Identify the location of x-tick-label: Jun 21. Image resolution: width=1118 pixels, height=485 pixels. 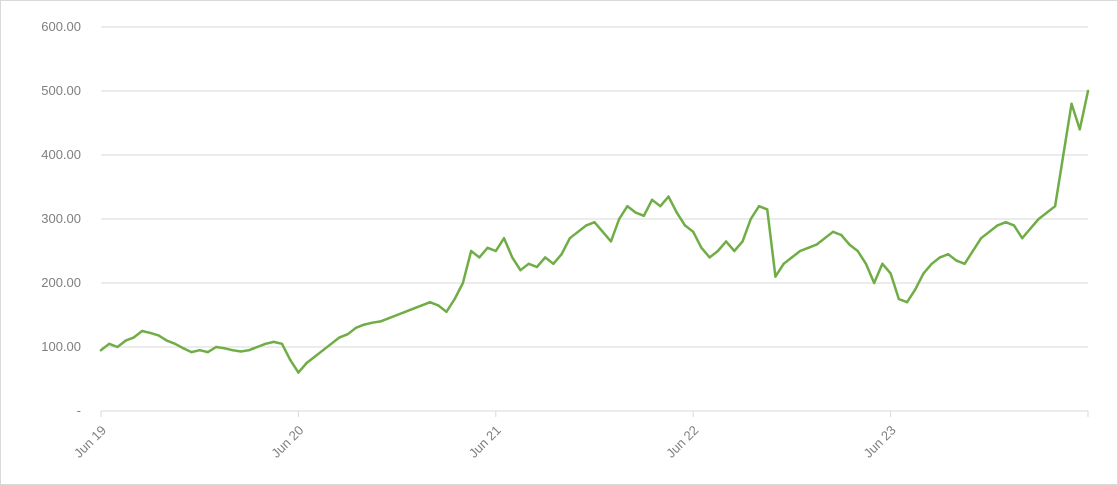
(485, 442).